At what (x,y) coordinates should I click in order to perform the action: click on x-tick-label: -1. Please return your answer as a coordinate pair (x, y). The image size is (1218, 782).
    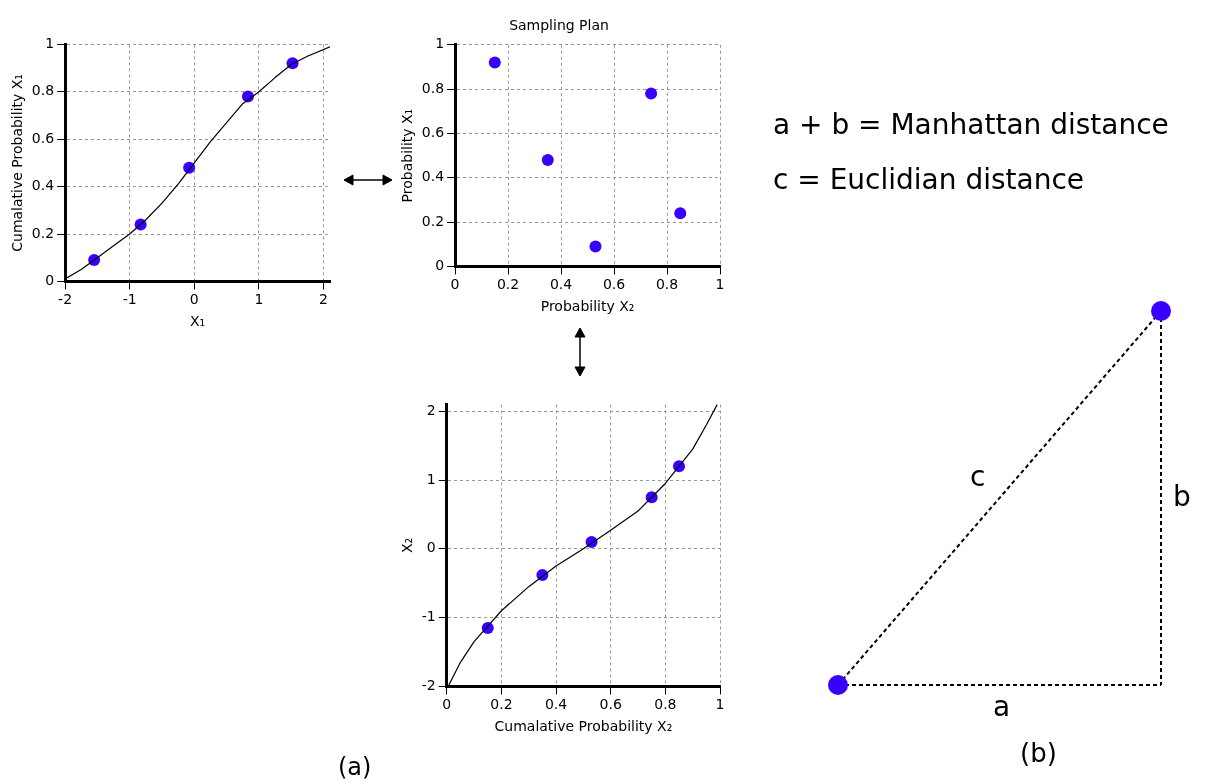
    Looking at the image, I should click on (129, 299).